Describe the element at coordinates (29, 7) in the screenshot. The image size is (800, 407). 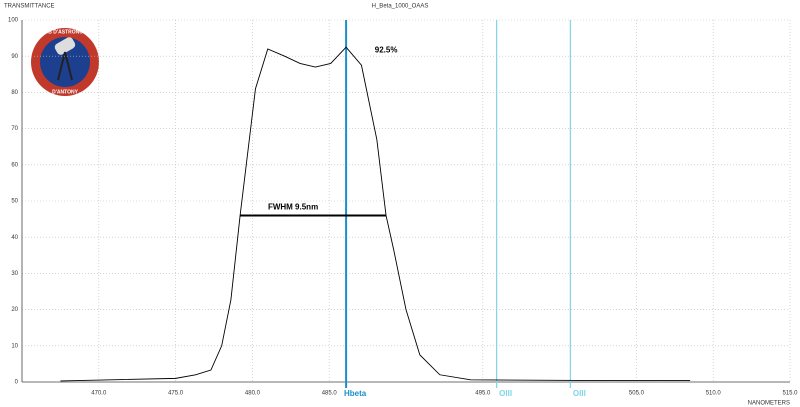
I see `y-axis-label: TRANSMITTANCE` at that location.